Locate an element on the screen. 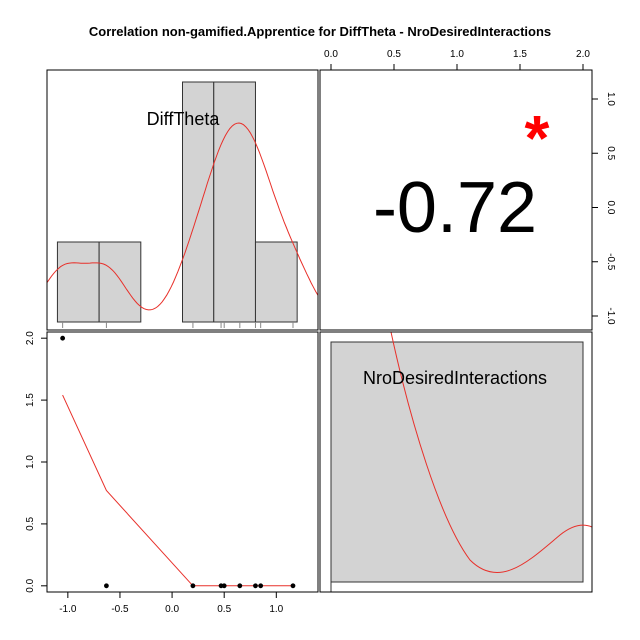 This screenshot has height=640, width=640. bottom-axis-tick-label-2: 0.0 is located at coordinates (172, 609).